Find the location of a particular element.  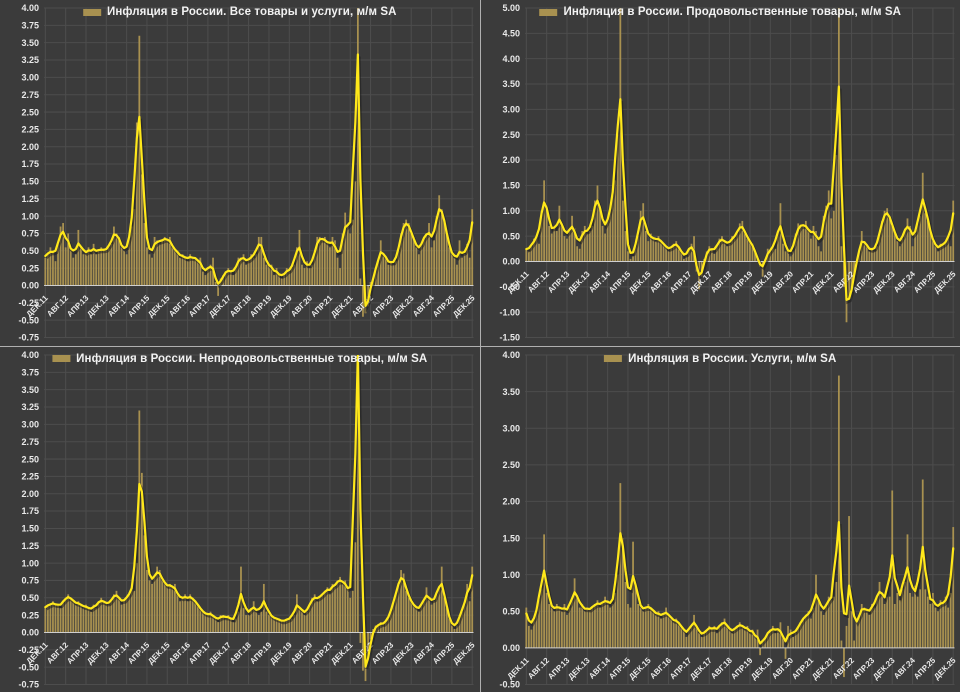

svg-text: 3.25 is located at coordinates (31, 407).